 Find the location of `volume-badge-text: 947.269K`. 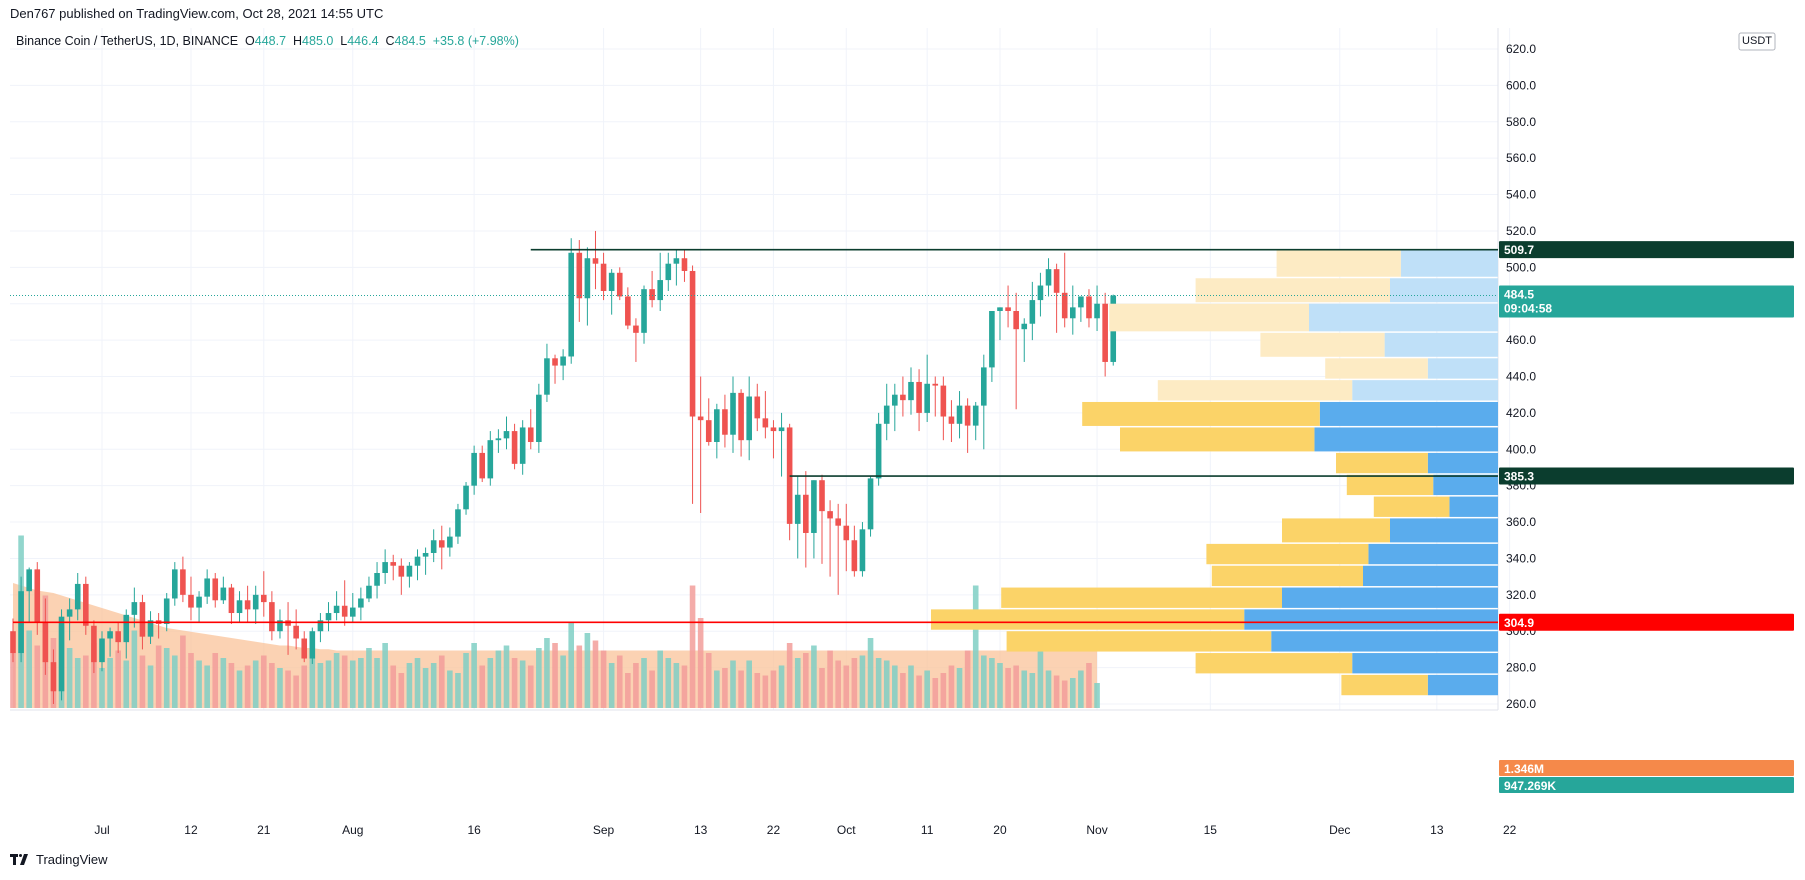

volume-badge-text: 947.269K is located at coordinates (1530, 786).